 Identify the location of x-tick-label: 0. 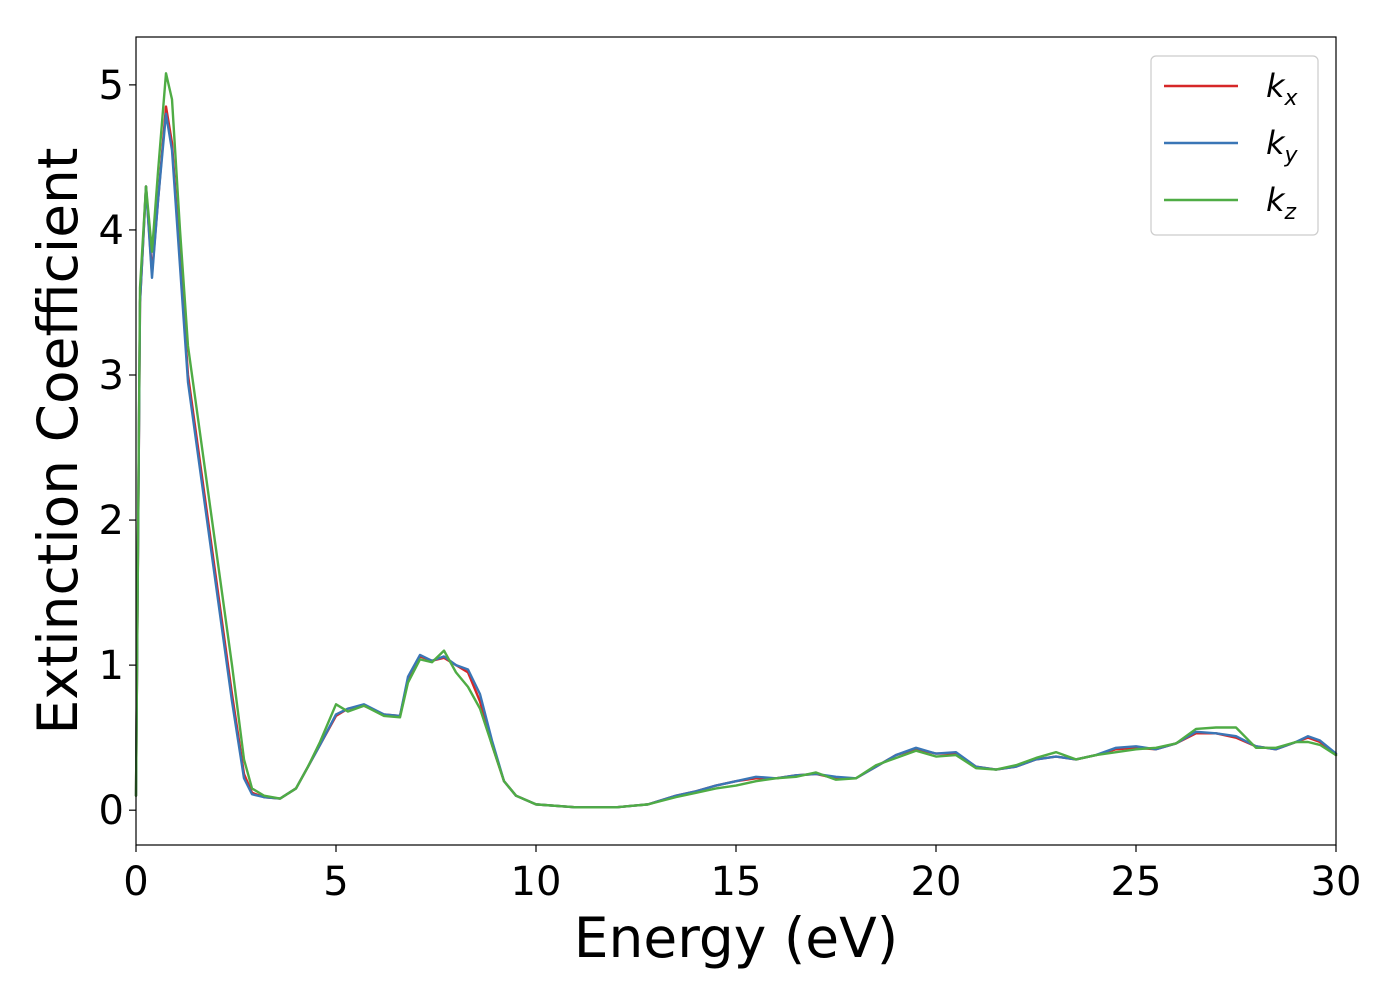
(135, 882).